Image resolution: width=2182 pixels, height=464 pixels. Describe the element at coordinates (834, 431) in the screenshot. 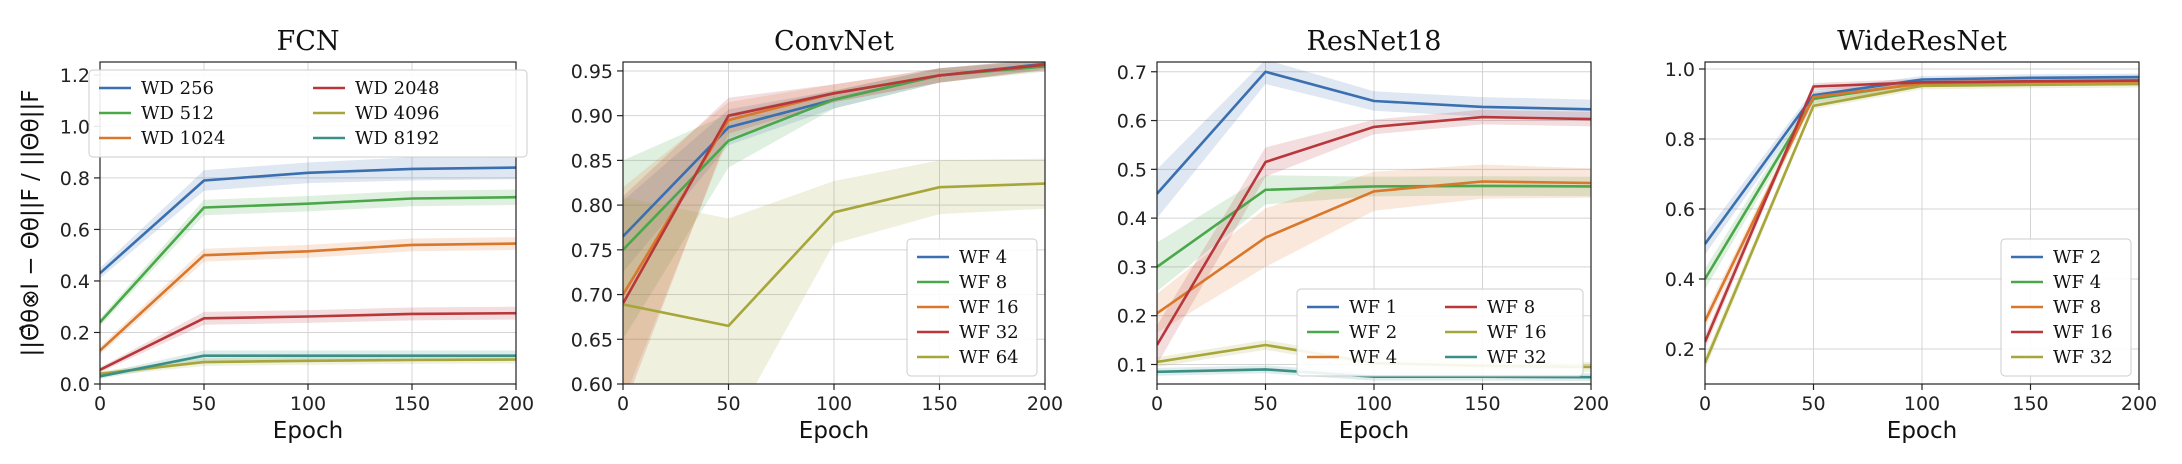

I see `x-axis-label: Epoch` at that location.